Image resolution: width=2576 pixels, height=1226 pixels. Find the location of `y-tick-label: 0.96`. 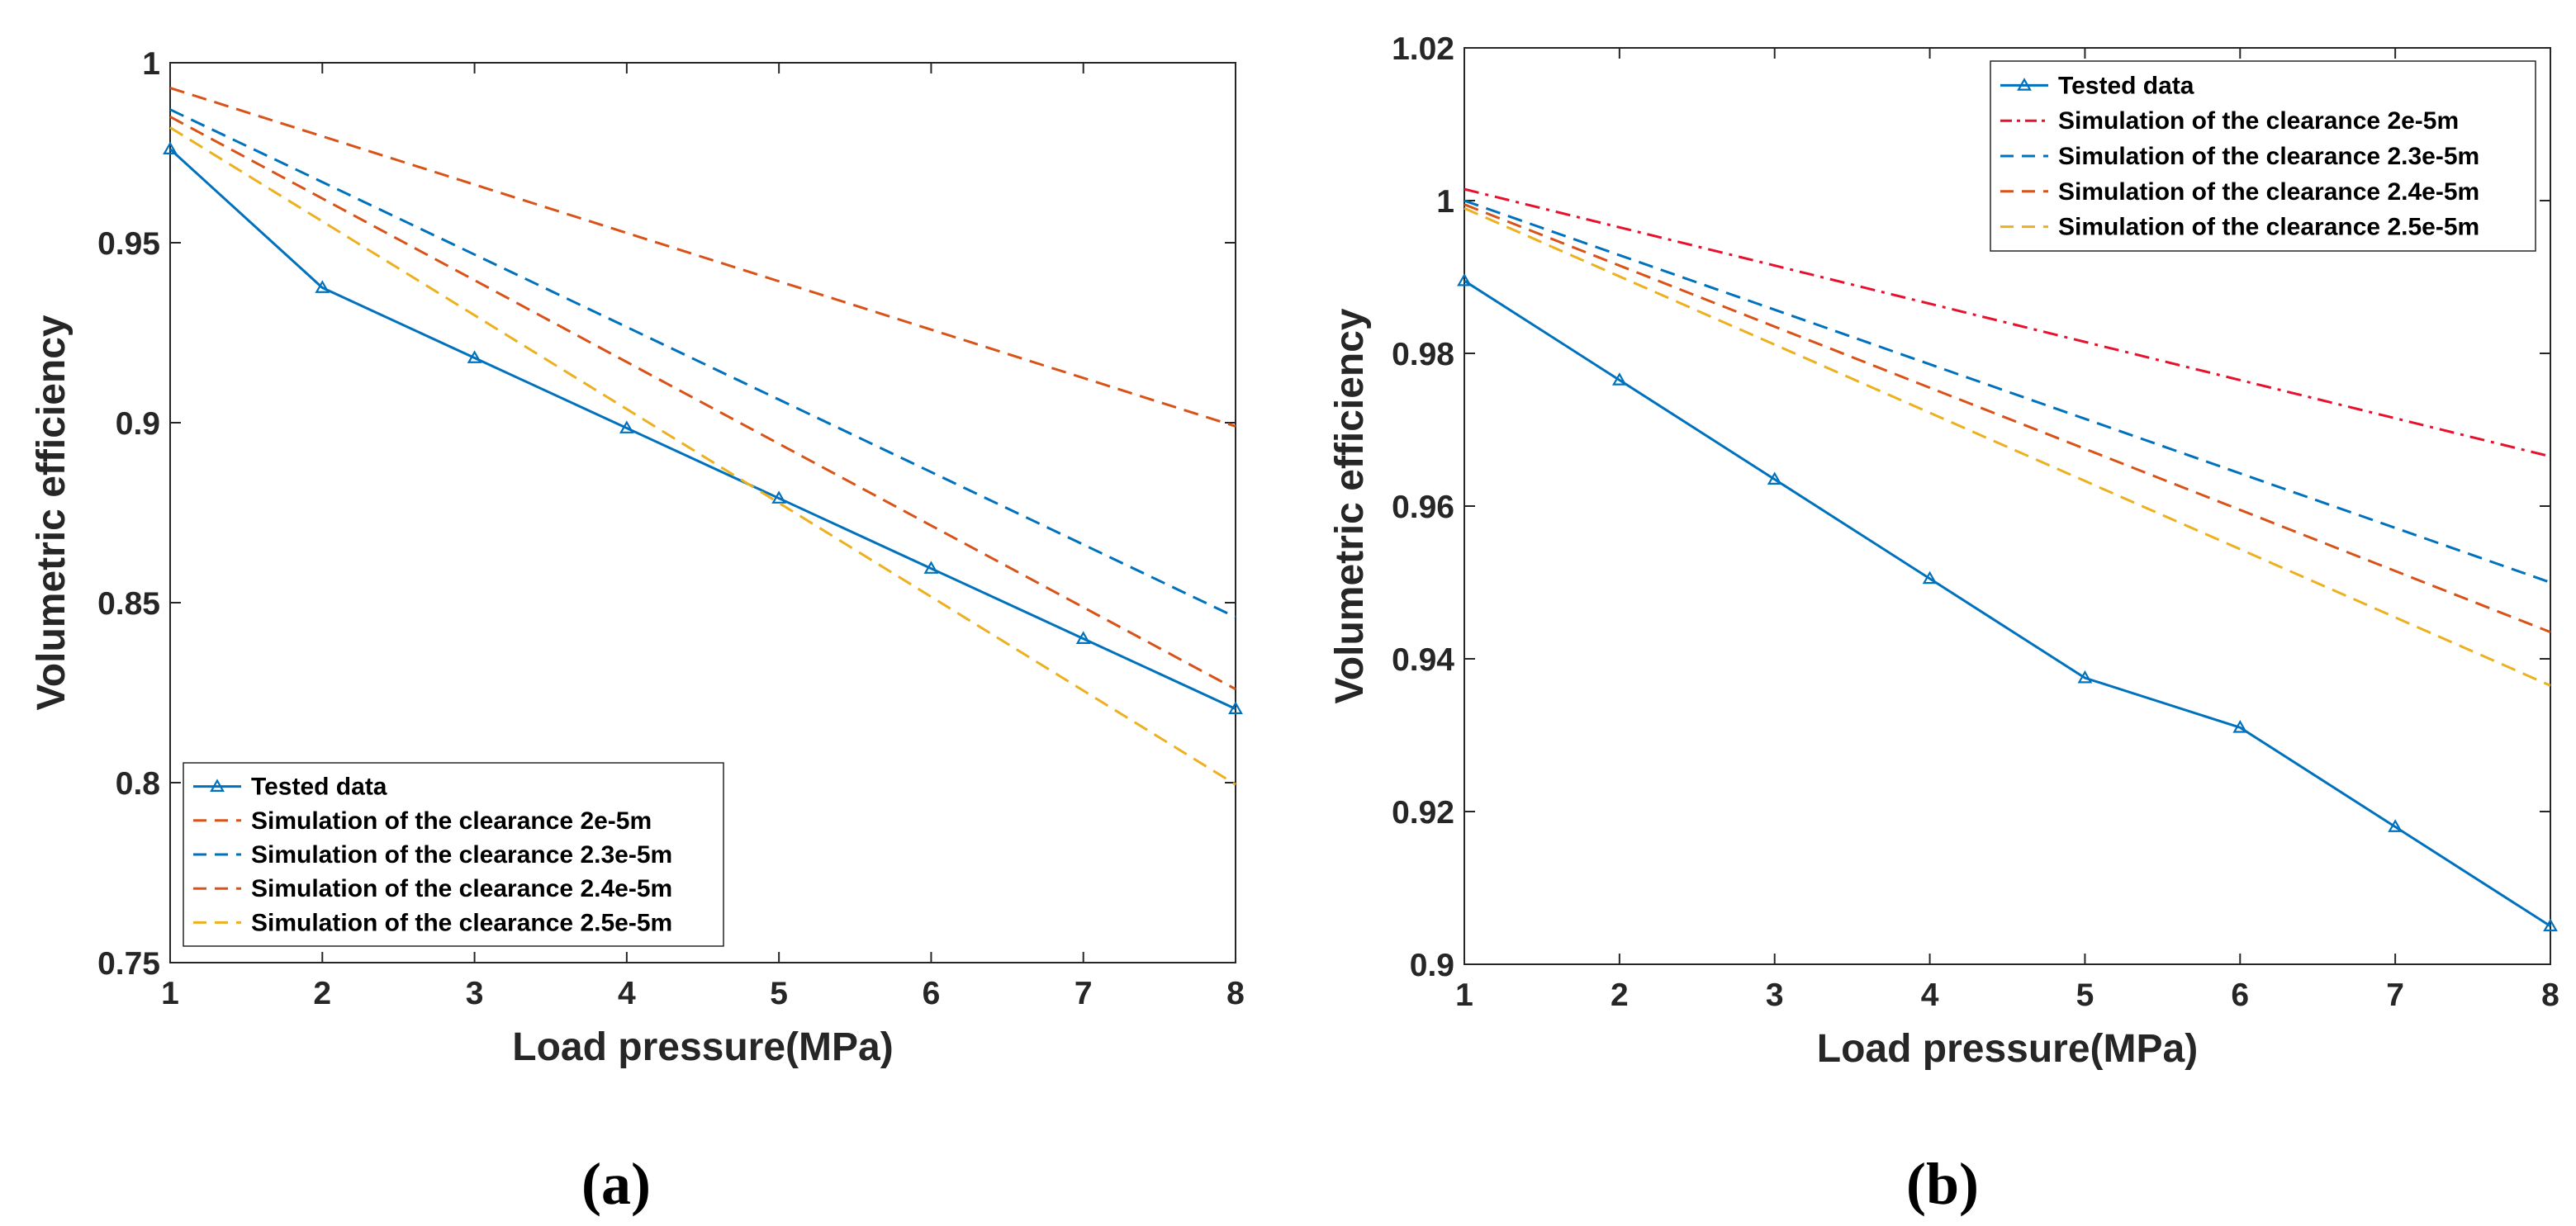

y-tick-label: 0.96 is located at coordinates (1423, 507).